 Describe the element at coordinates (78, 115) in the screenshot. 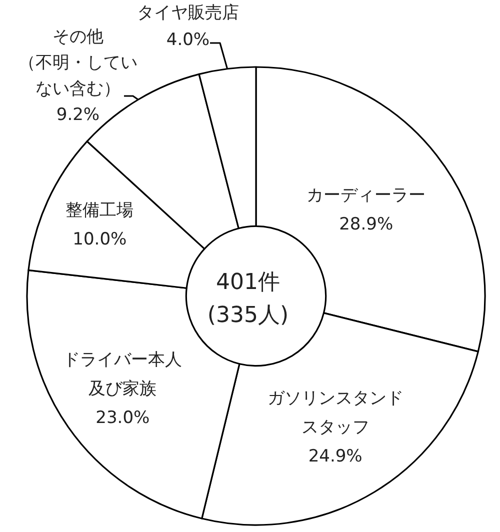

I see `data-label: 9.2%` at that location.